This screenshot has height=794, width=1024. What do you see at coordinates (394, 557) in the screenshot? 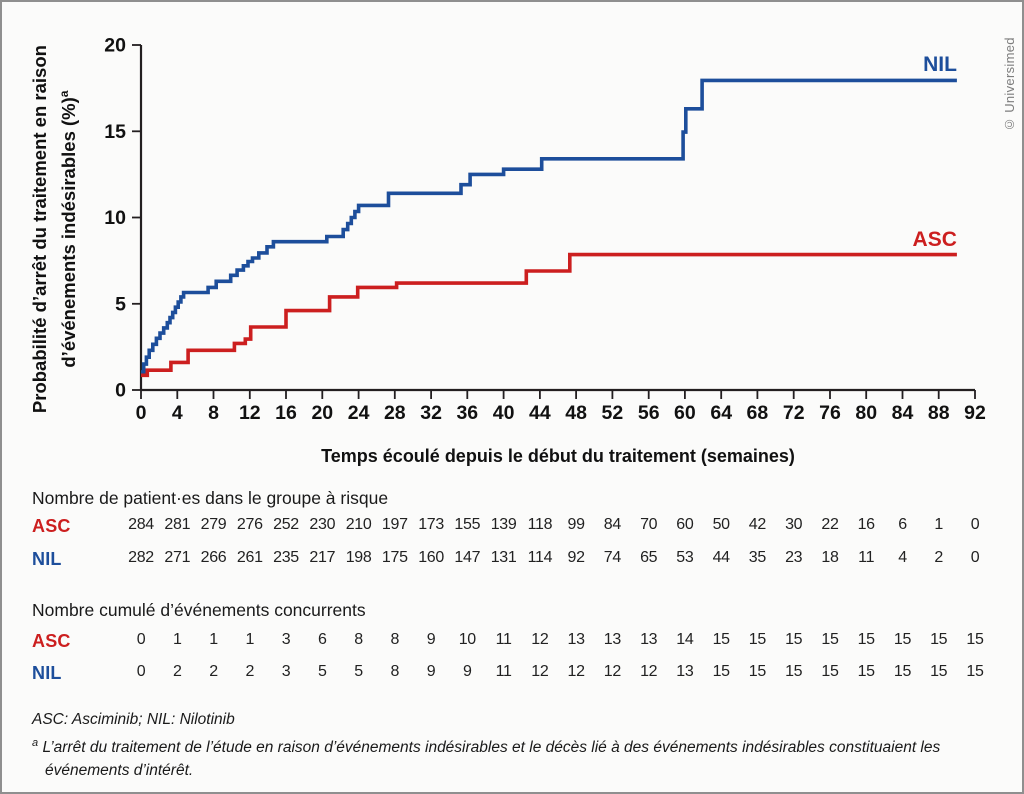
I see `risk-cell: 175` at bounding box center [394, 557].